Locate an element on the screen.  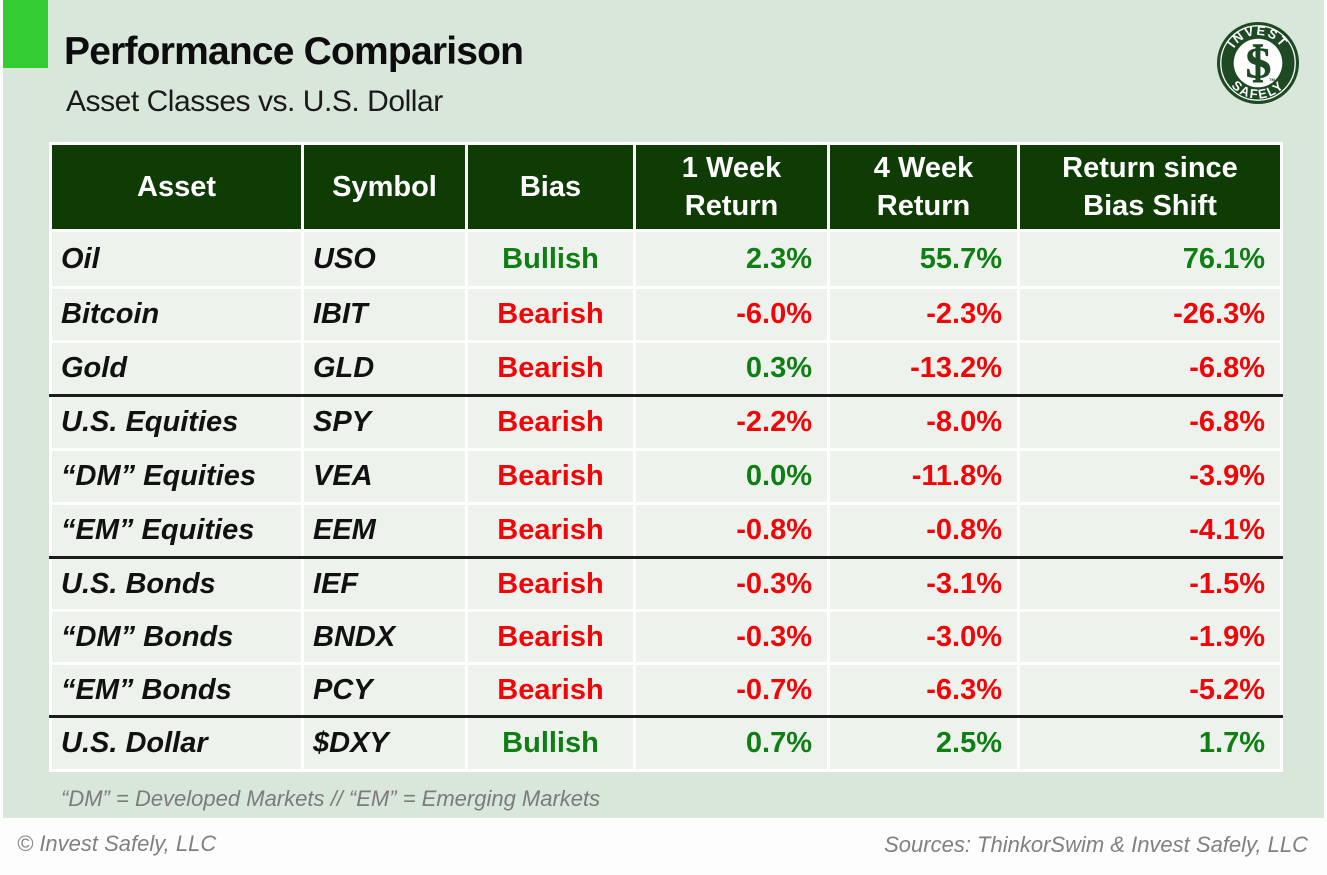
svg-text: S is located at coordinates (1258, 63).